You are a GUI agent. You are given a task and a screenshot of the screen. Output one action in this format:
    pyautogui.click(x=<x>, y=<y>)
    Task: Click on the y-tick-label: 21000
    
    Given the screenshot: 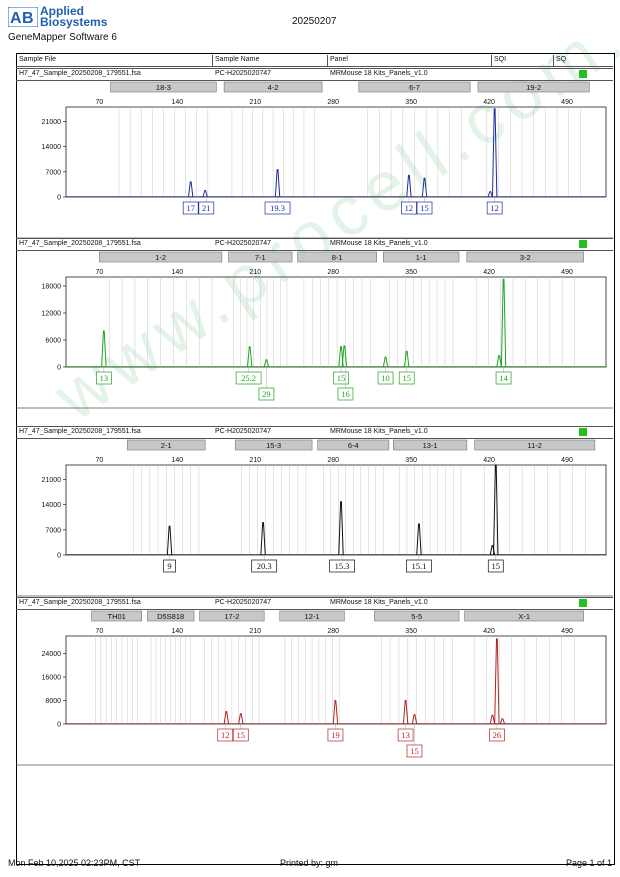 What is the action you would take?
    pyautogui.click(x=52, y=480)
    